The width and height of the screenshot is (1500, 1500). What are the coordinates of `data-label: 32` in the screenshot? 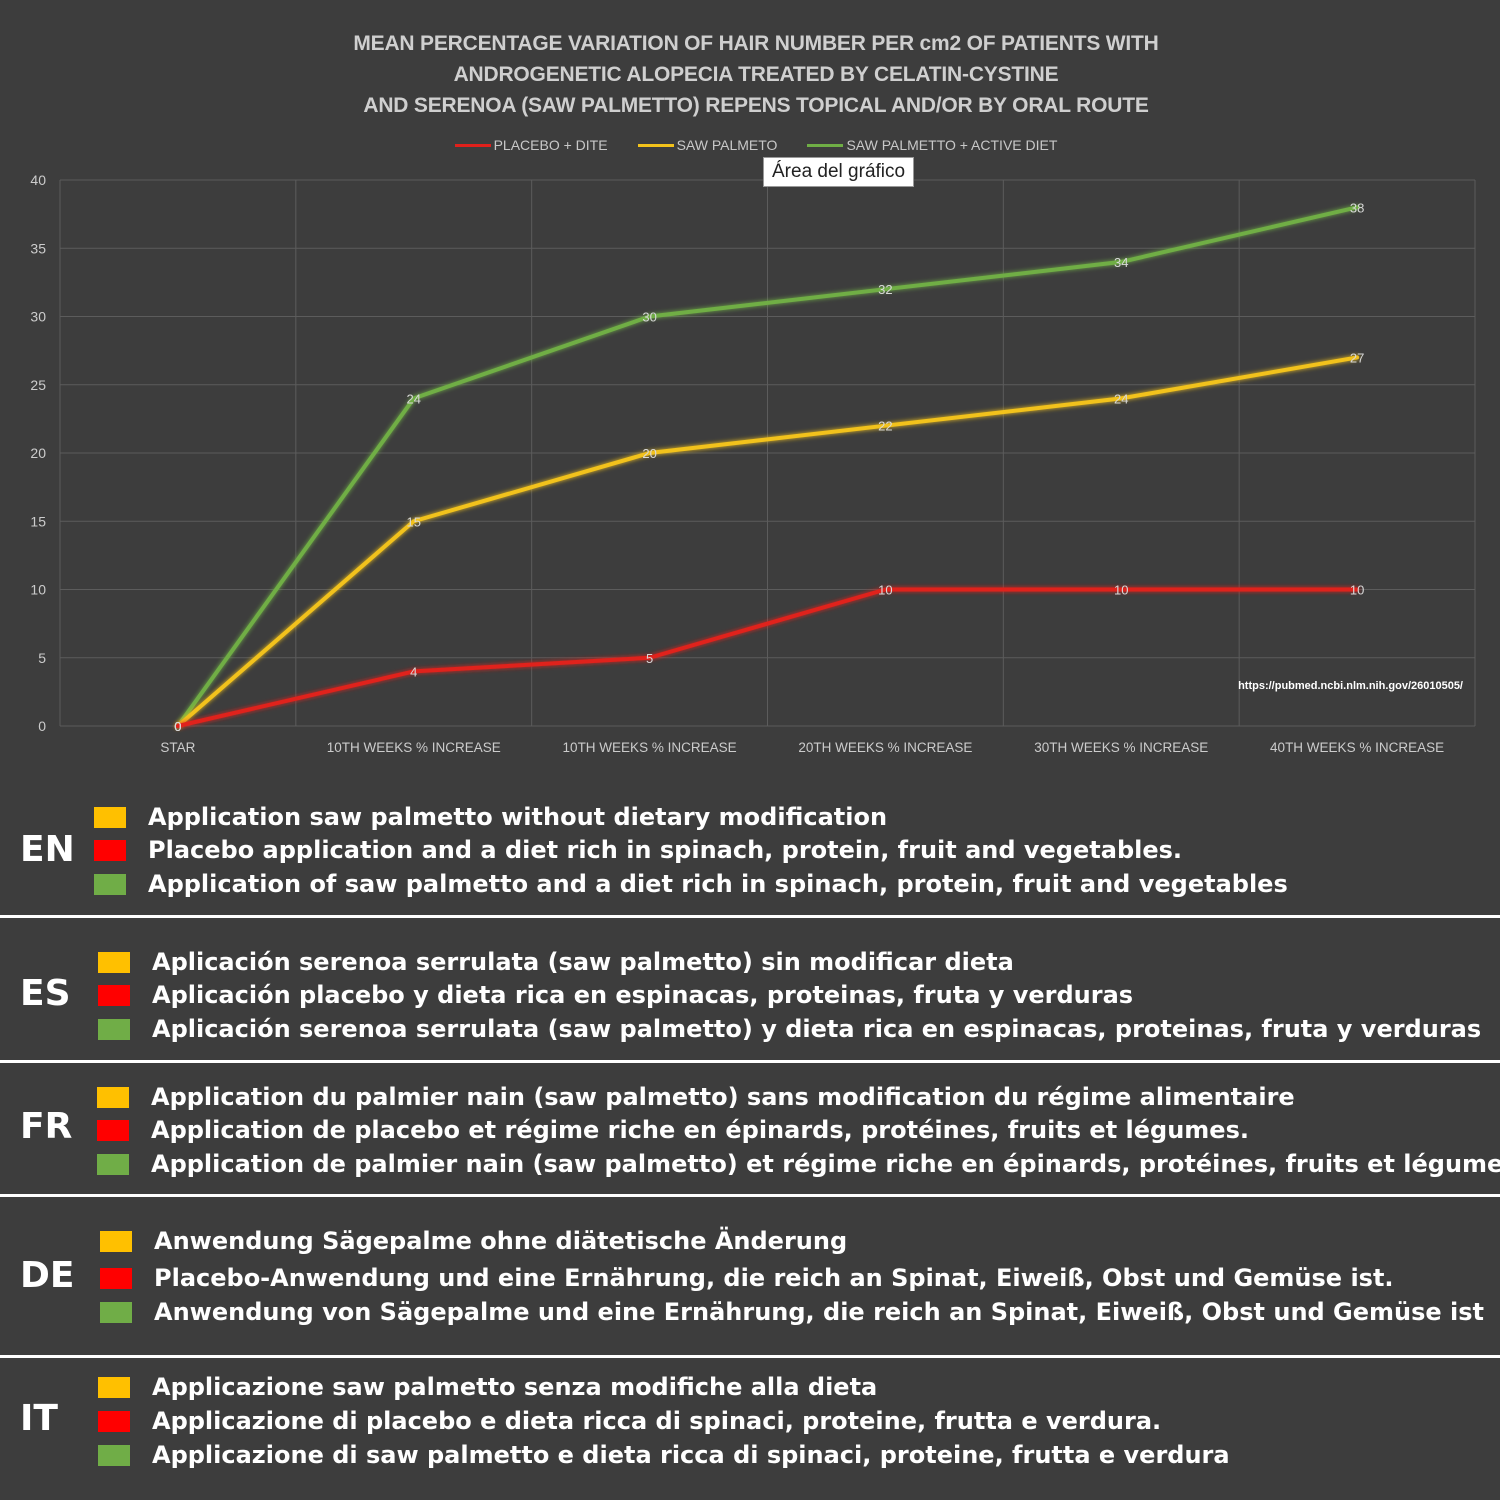 It's located at (885, 289).